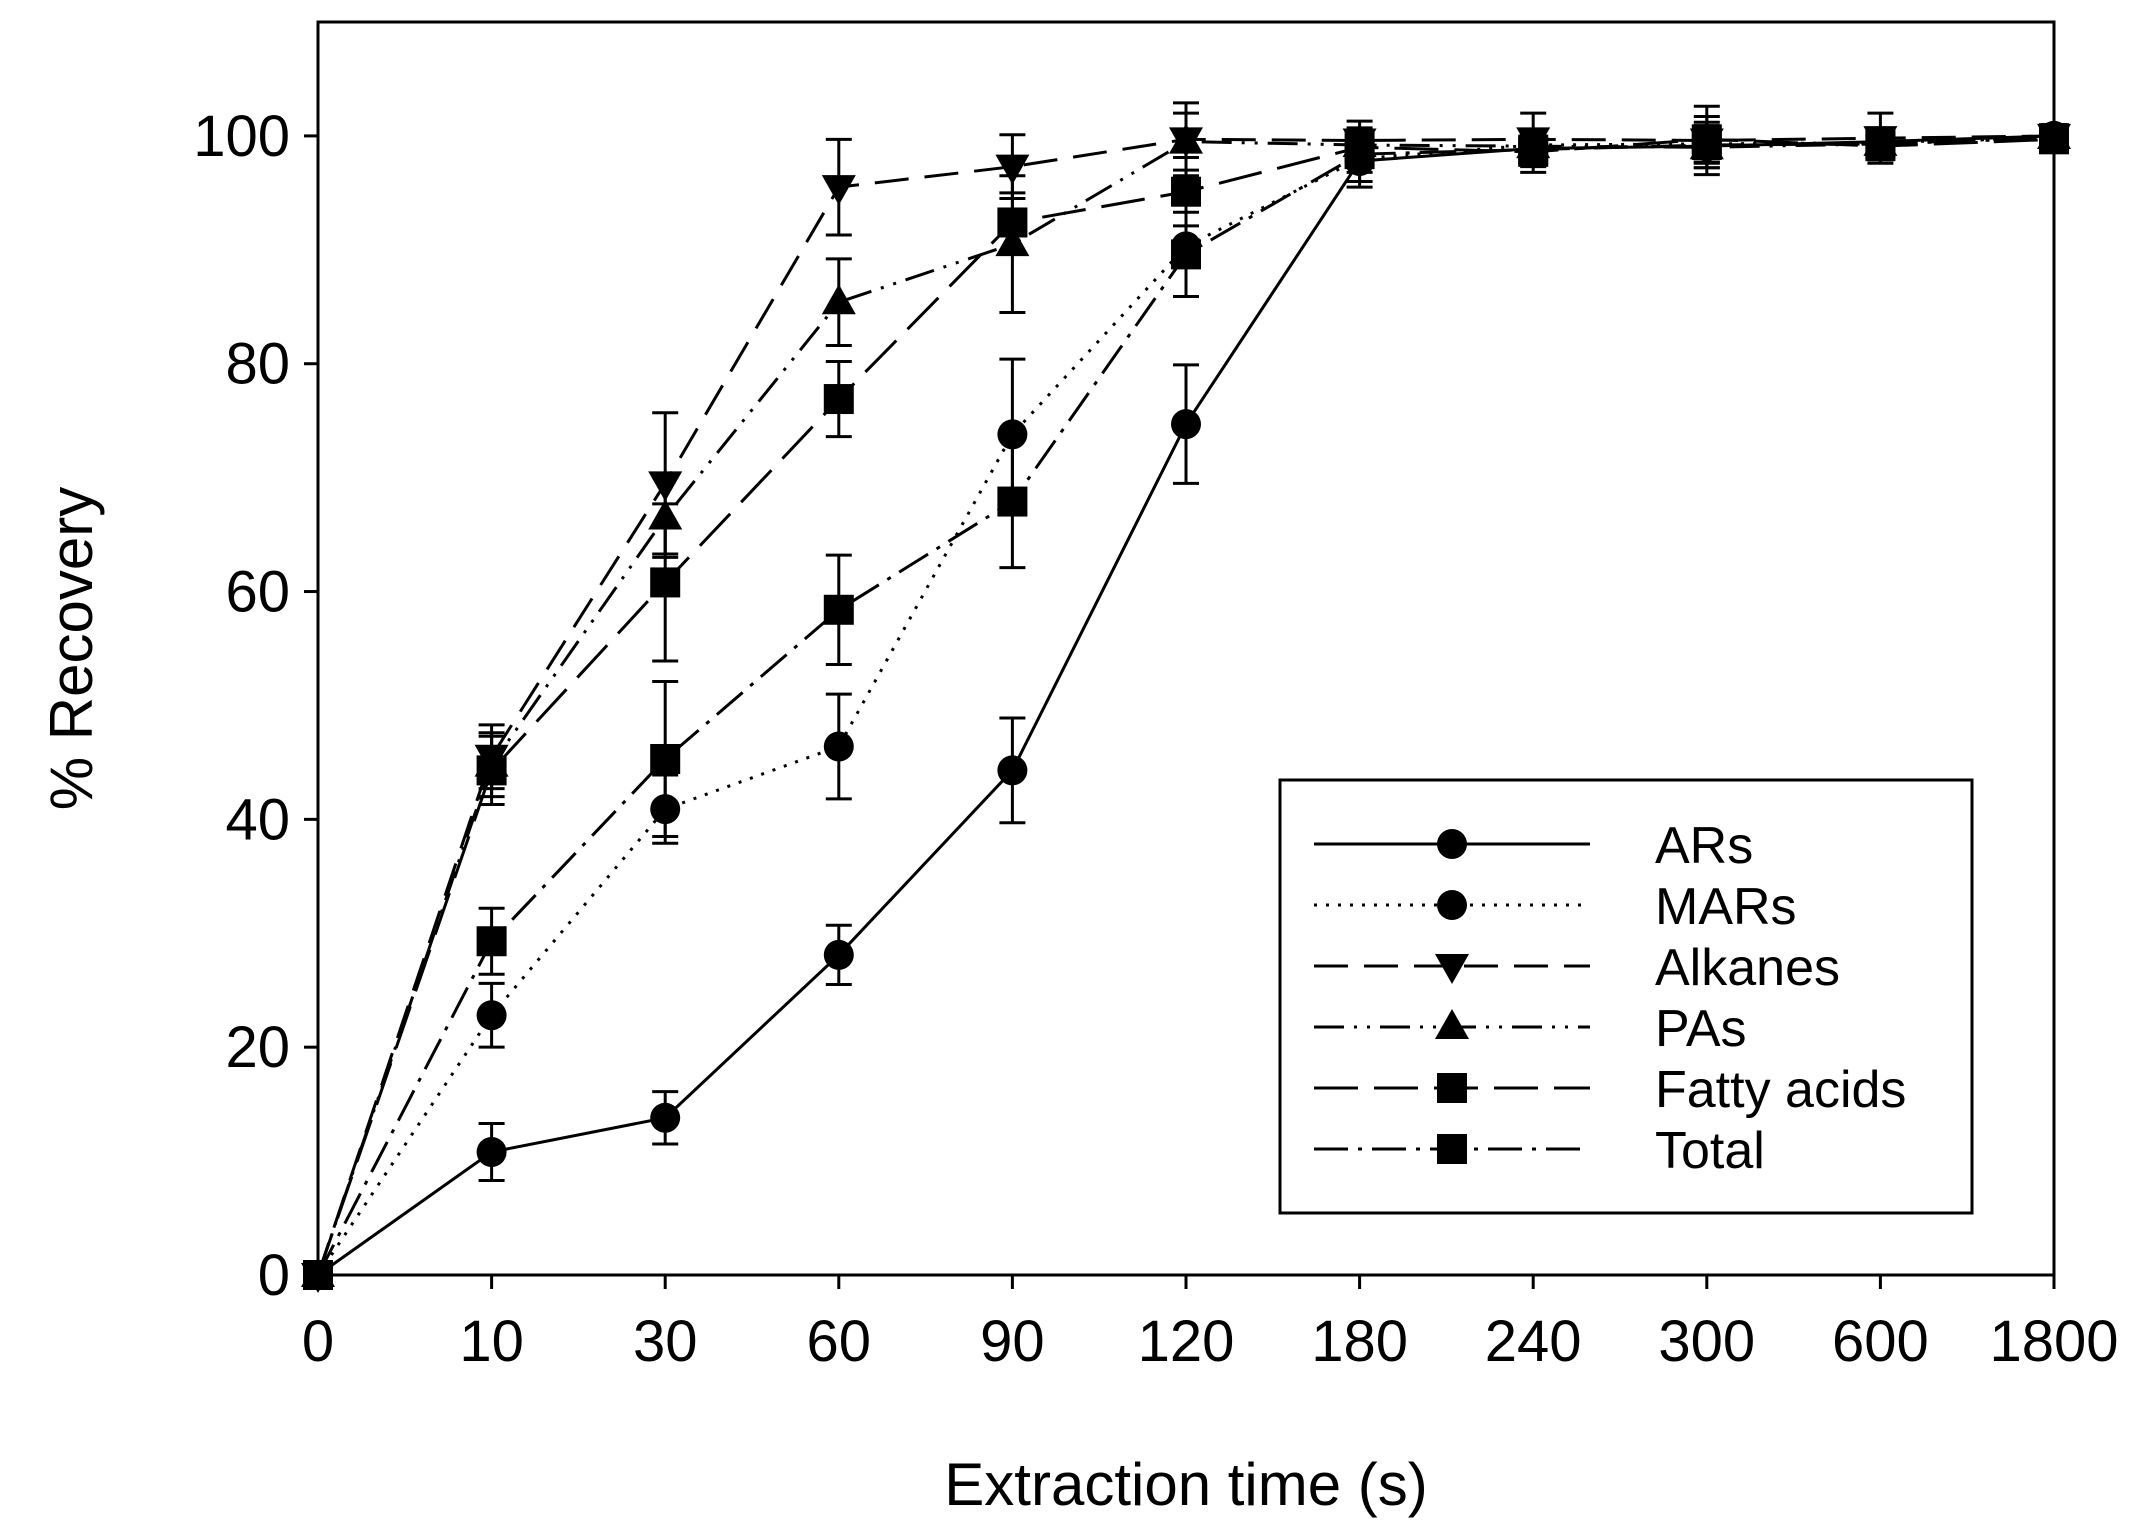 Image resolution: width=2141 pixels, height=1530 pixels. What do you see at coordinates (1186, 1341) in the screenshot?
I see `x-tick-label: 120` at bounding box center [1186, 1341].